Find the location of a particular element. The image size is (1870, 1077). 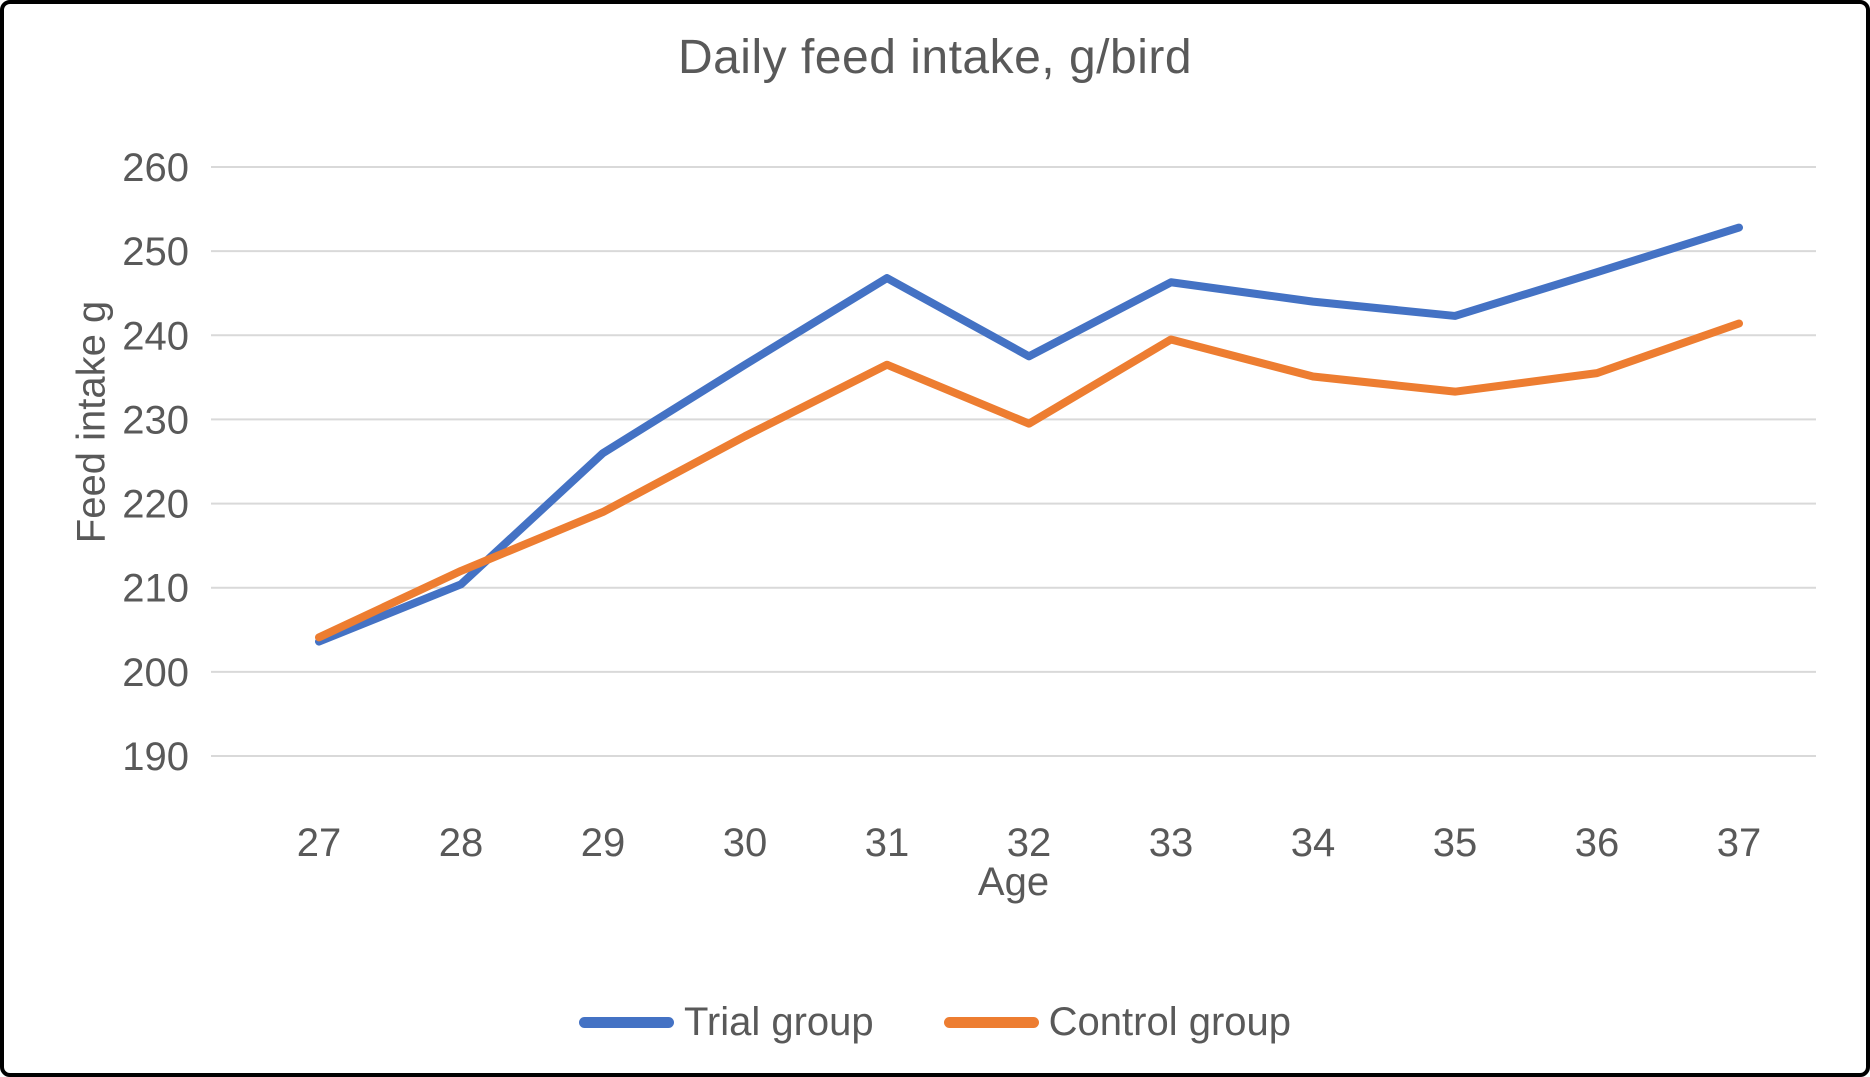

y-tick-label: 200 is located at coordinates (155, 673).